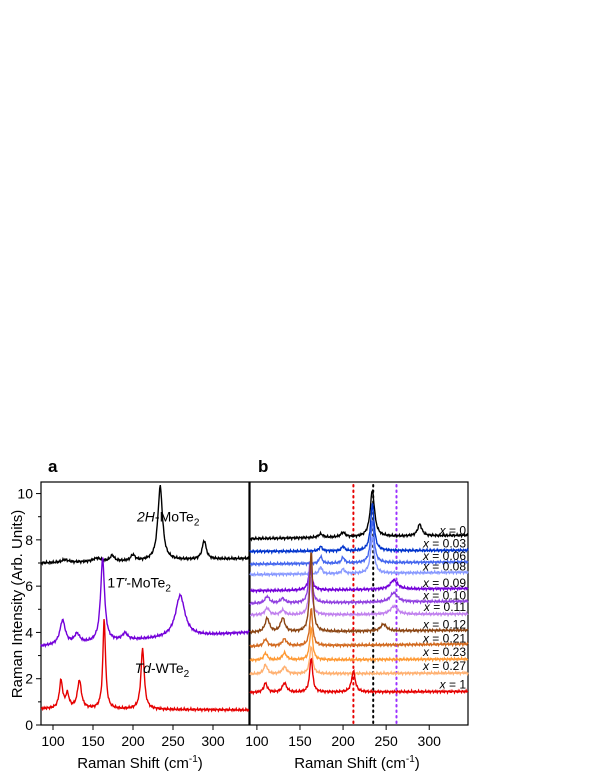 The height and width of the screenshot is (776, 599). Describe the element at coordinates (53, 466) in the screenshot. I see `panel-a-label: a` at that location.